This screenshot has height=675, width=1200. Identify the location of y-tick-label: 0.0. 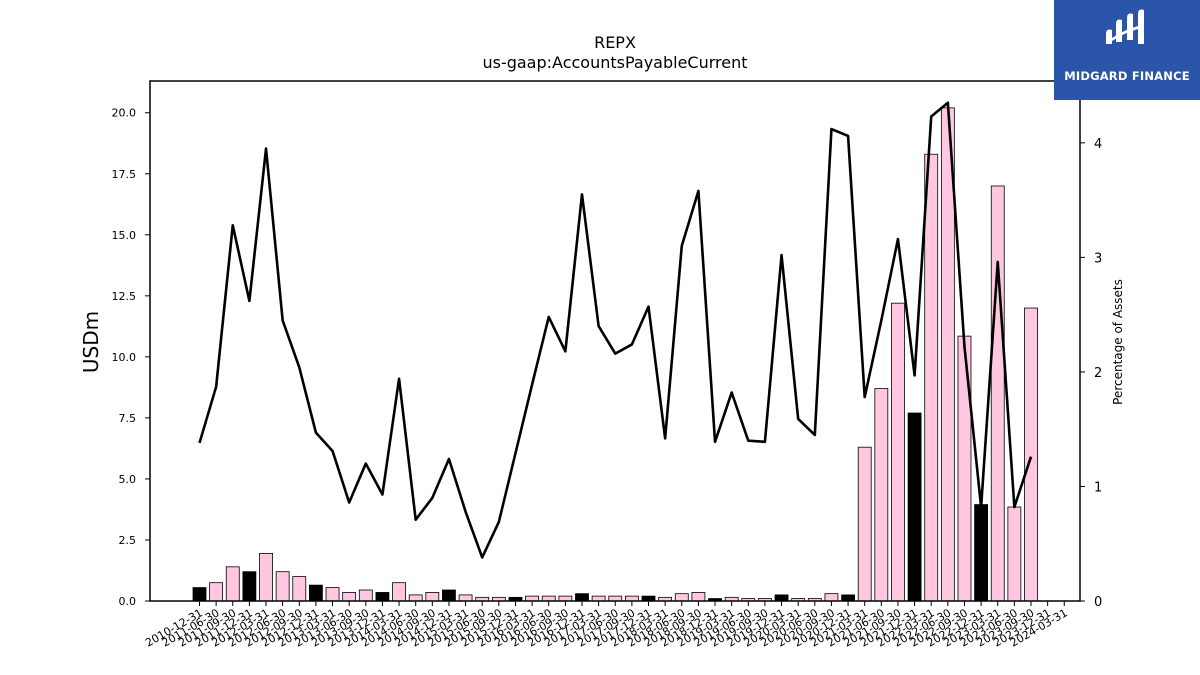
(128, 601).